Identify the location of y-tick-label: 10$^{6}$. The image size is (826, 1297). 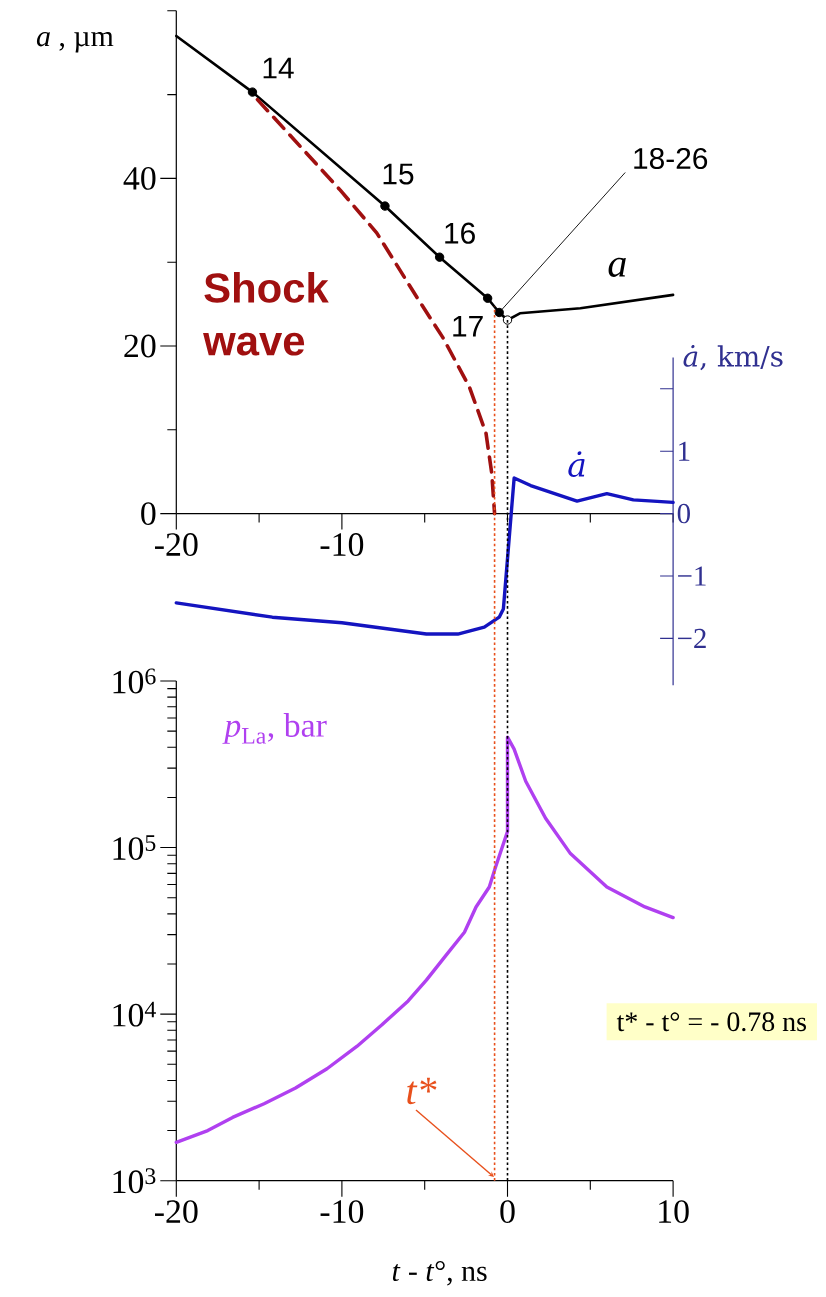
(134, 681).